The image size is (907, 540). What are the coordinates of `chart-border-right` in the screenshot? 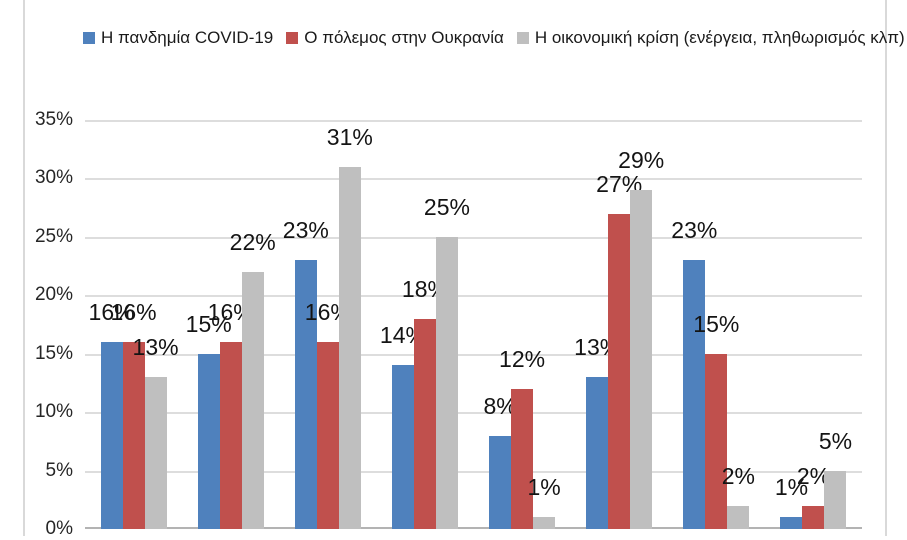 It's located at (886, 268).